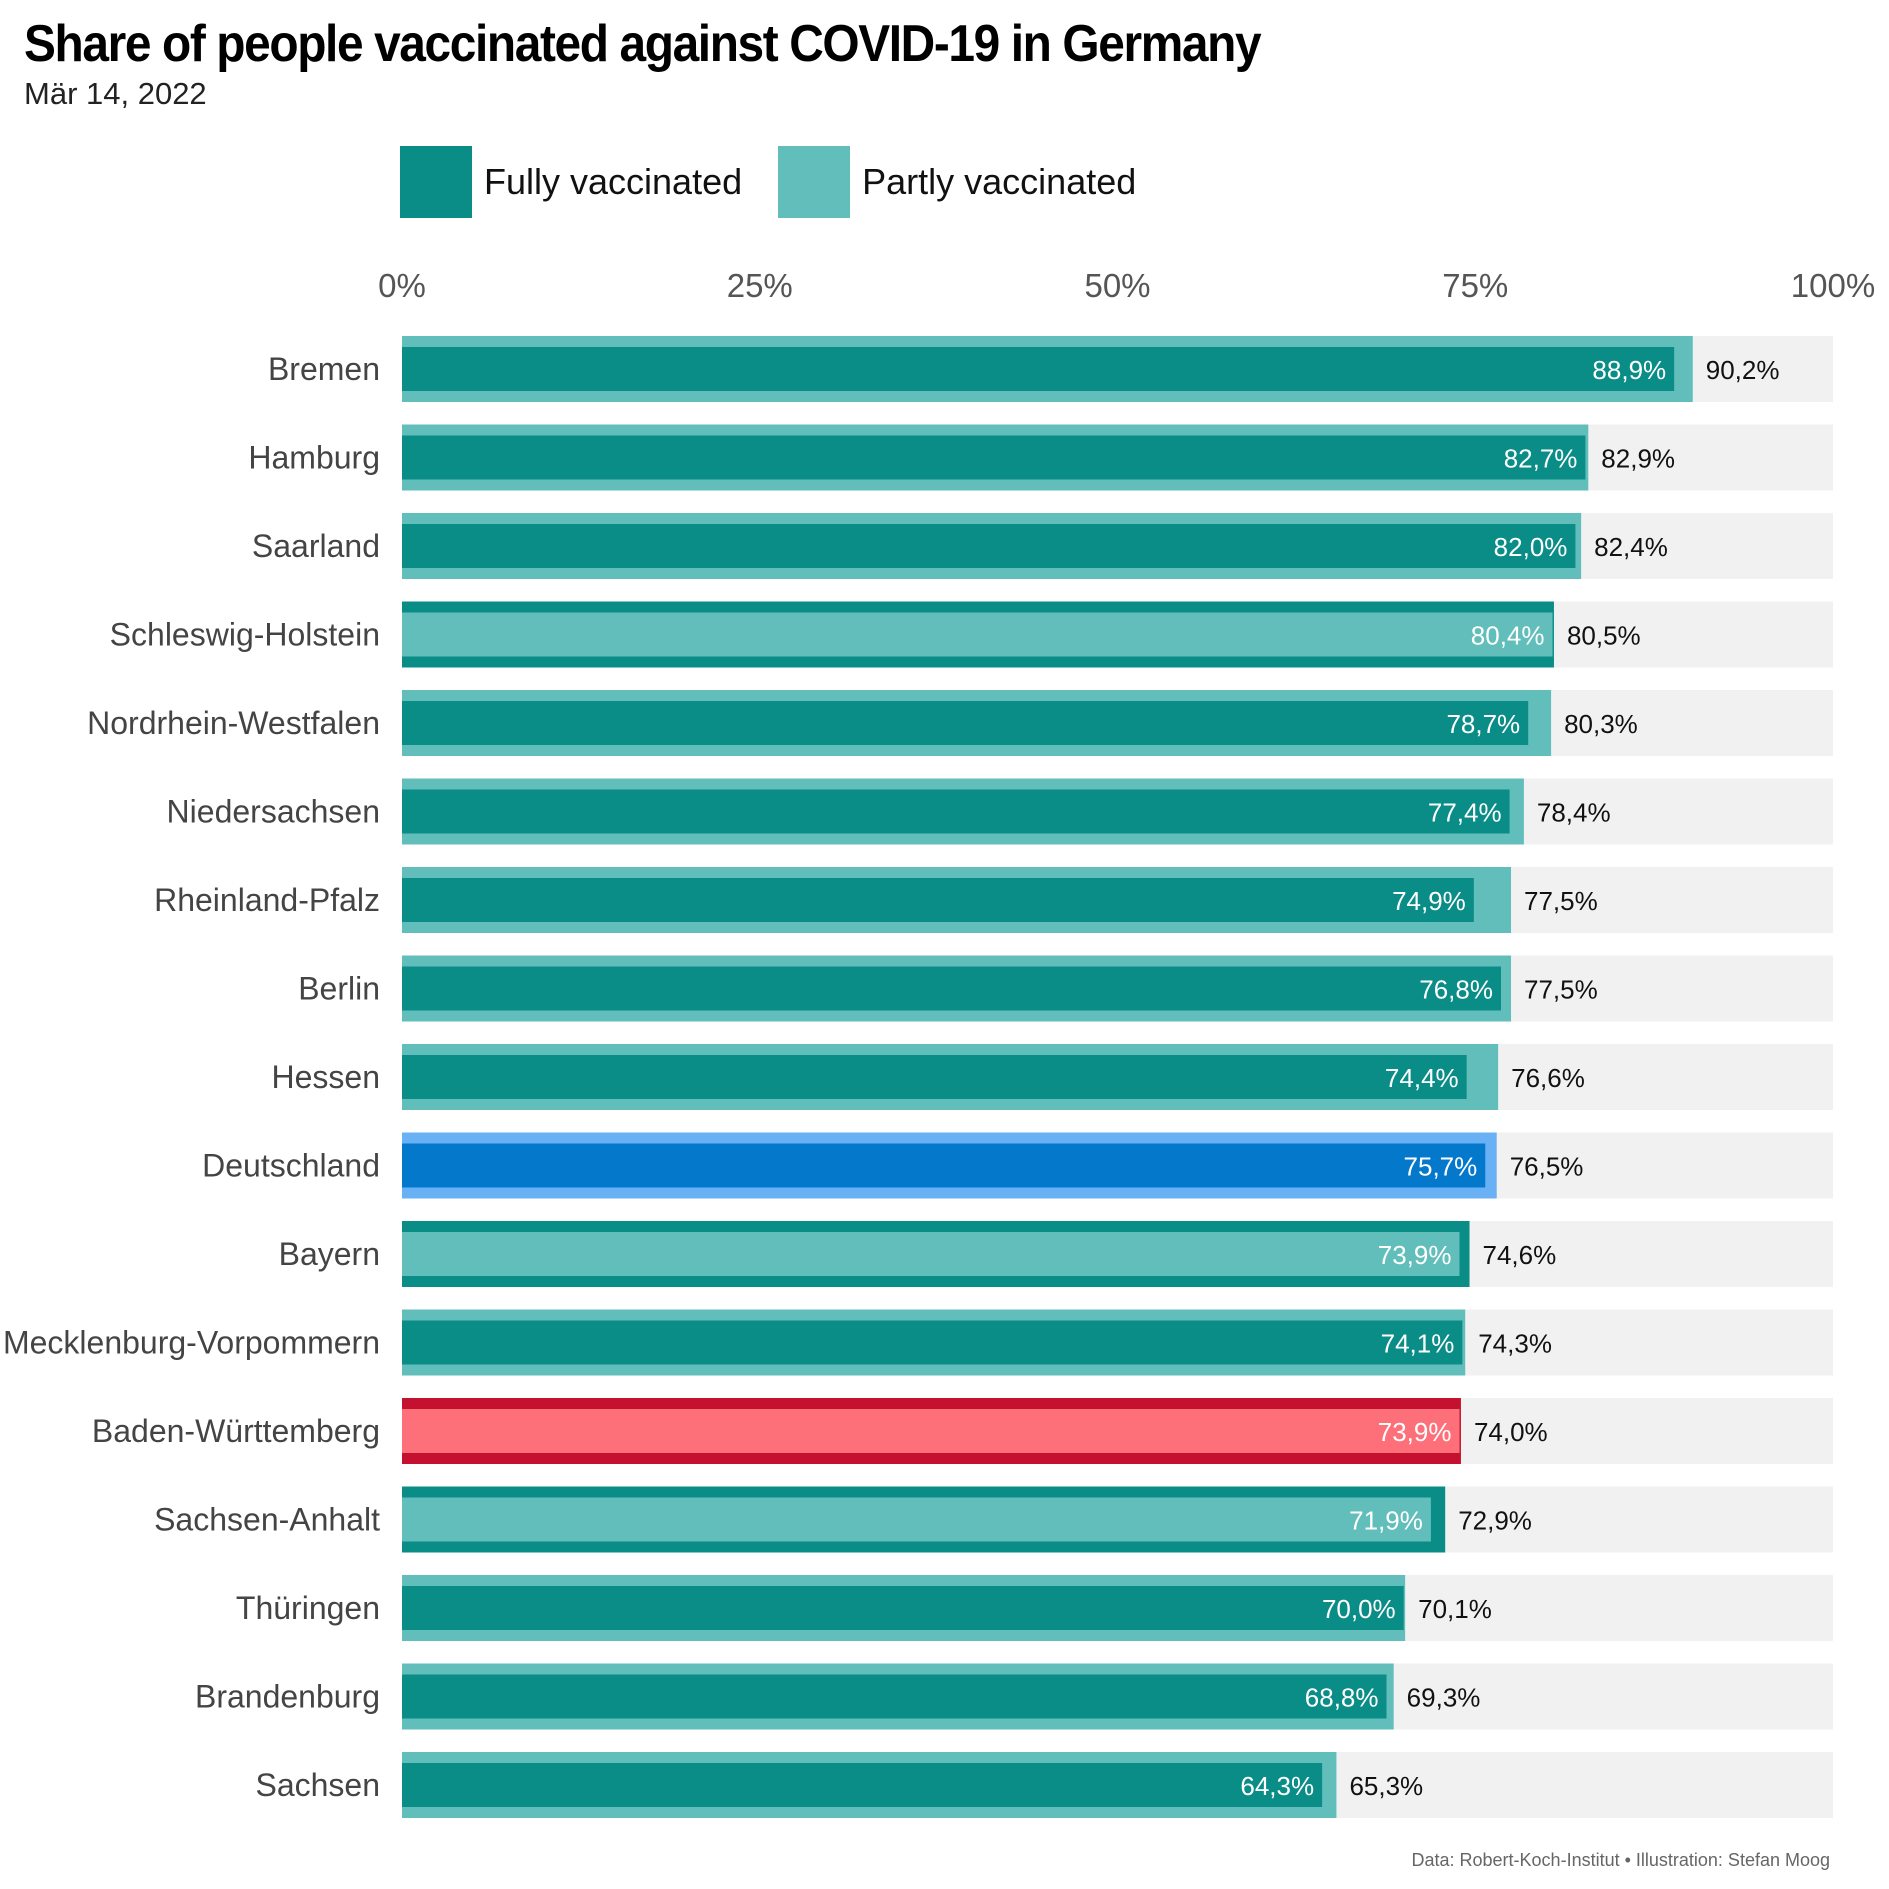 The width and height of the screenshot is (1889, 1889). What do you see at coordinates (1386, 1521) in the screenshot?
I see `fully-value-label: 71,9%` at bounding box center [1386, 1521].